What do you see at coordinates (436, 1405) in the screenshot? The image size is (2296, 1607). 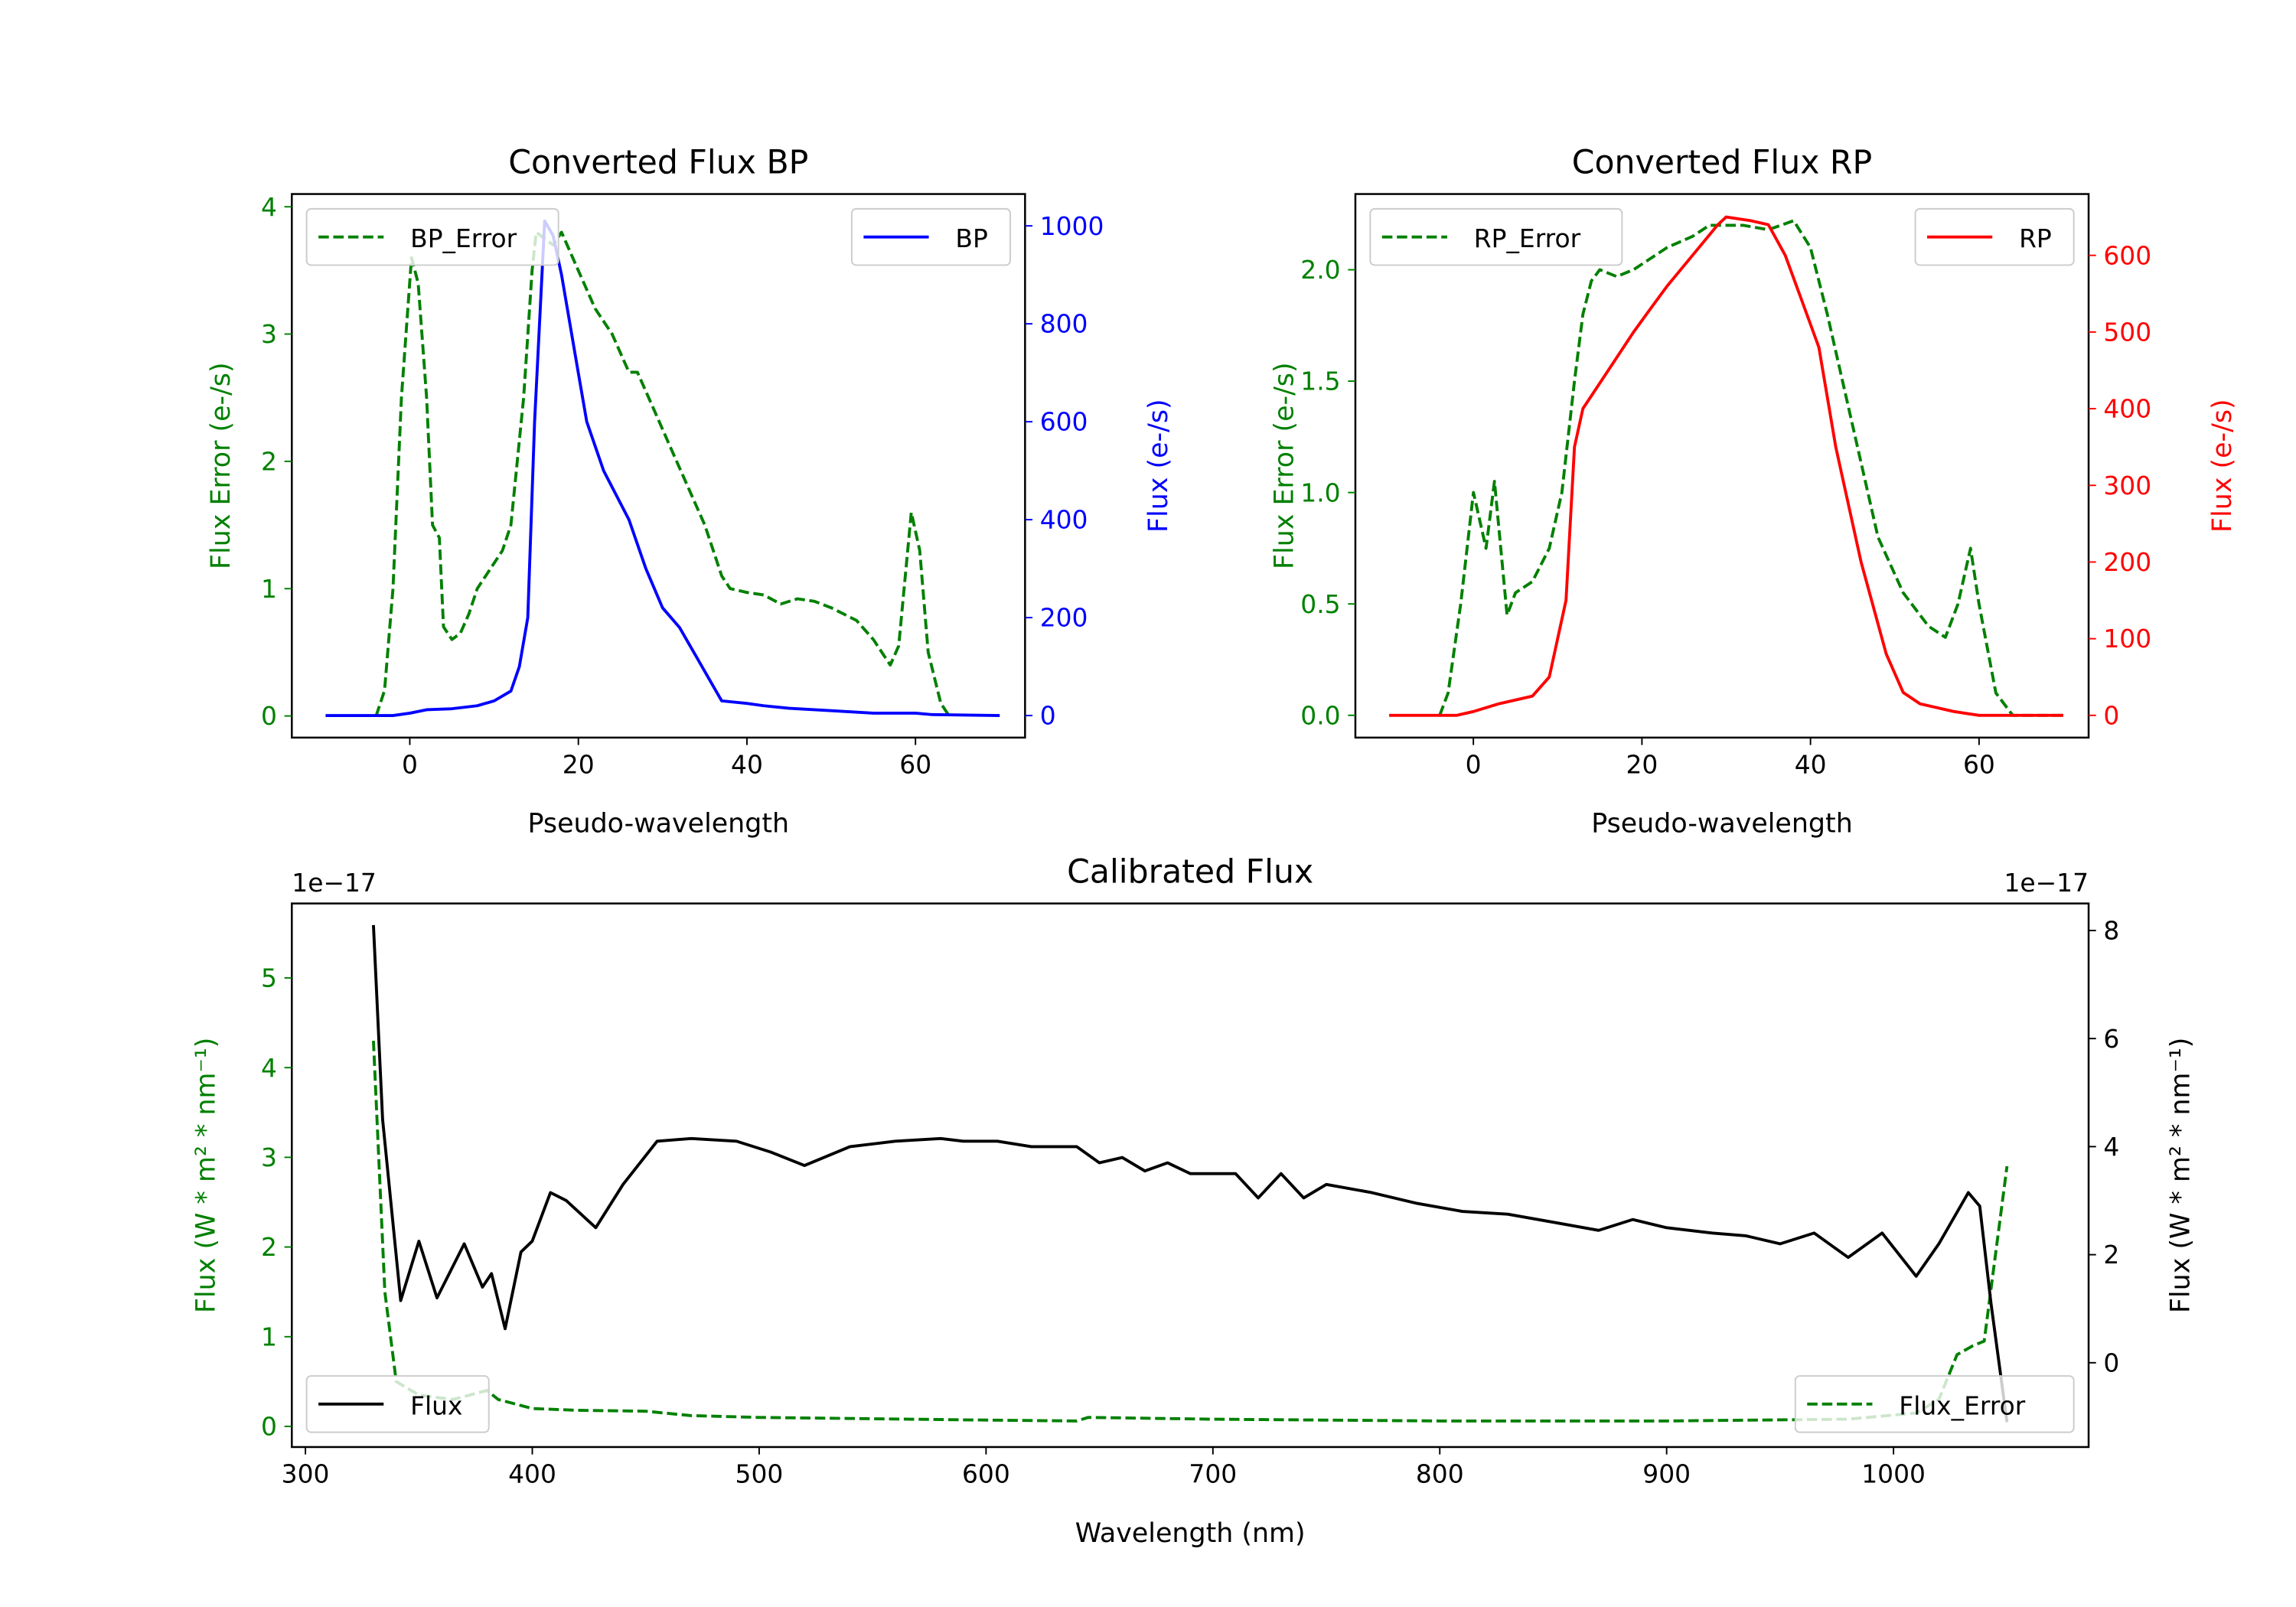 I see `legend-label: Flux` at bounding box center [436, 1405].